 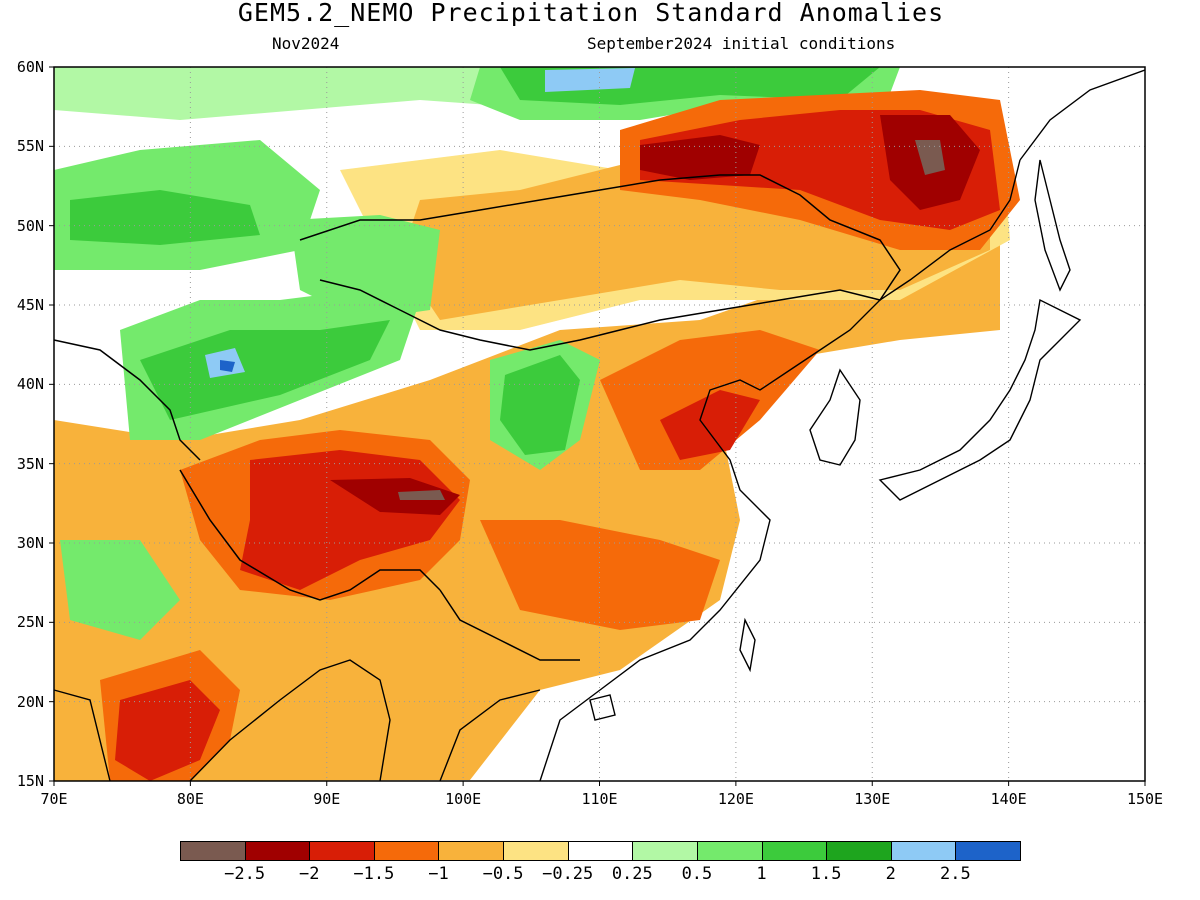 What do you see at coordinates (761, 874) in the screenshot?
I see `colorbar-label: 1` at bounding box center [761, 874].